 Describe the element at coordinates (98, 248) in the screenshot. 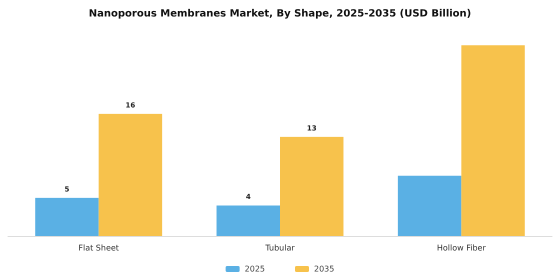

I see `x-tick-label: Flat Sheet` at that location.